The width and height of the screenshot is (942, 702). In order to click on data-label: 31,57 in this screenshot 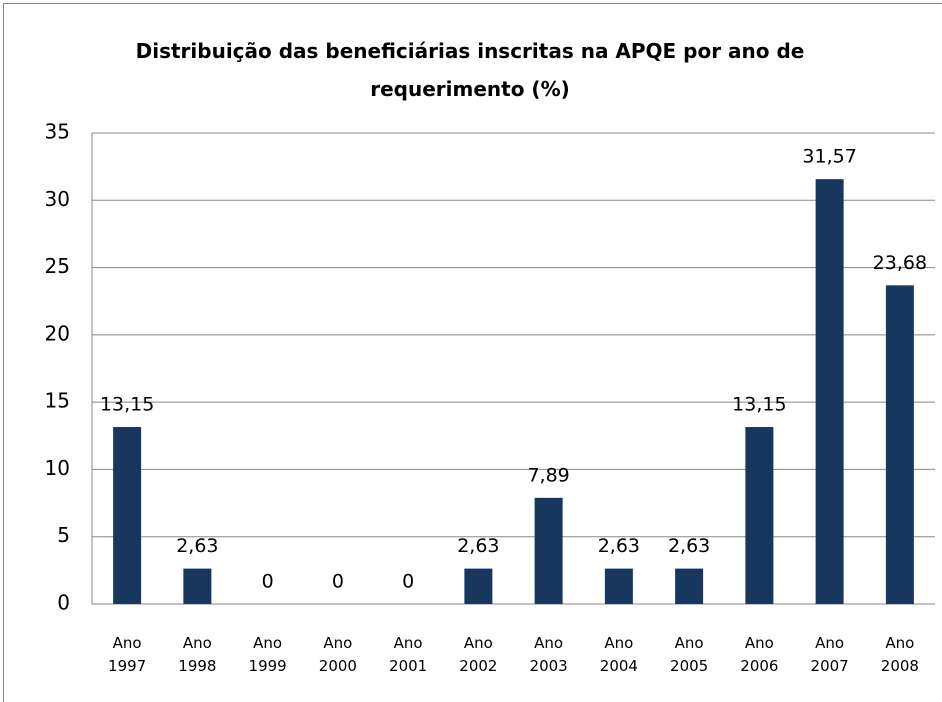, I will do `click(829, 157)`.